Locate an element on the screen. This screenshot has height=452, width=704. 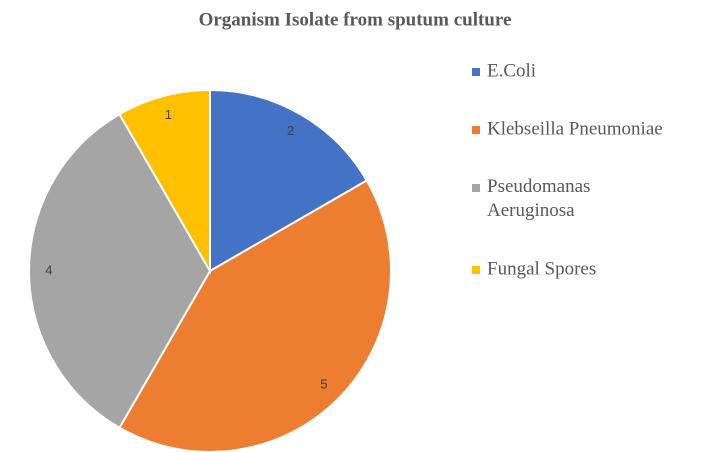
legend-label: Pseudomanas Aeruginosa is located at coordinates (541, 198).